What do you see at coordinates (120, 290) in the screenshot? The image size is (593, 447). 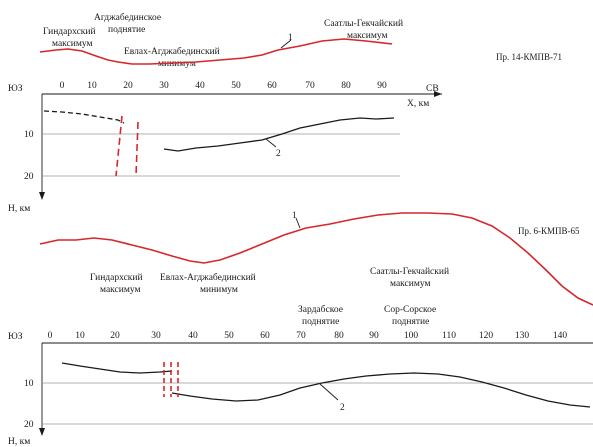 I see `bottom-ann-gindar-2: максимум` at bounding box center [120, 290].